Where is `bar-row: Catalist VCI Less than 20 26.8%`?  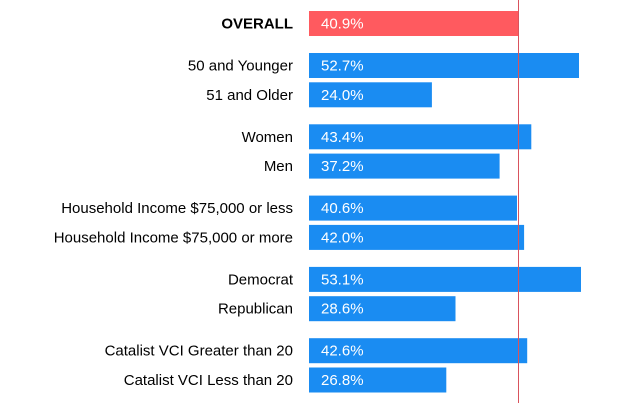
bar-row: Catalist VCI Less than 20 26.8% is located at coordinates (285, 380).